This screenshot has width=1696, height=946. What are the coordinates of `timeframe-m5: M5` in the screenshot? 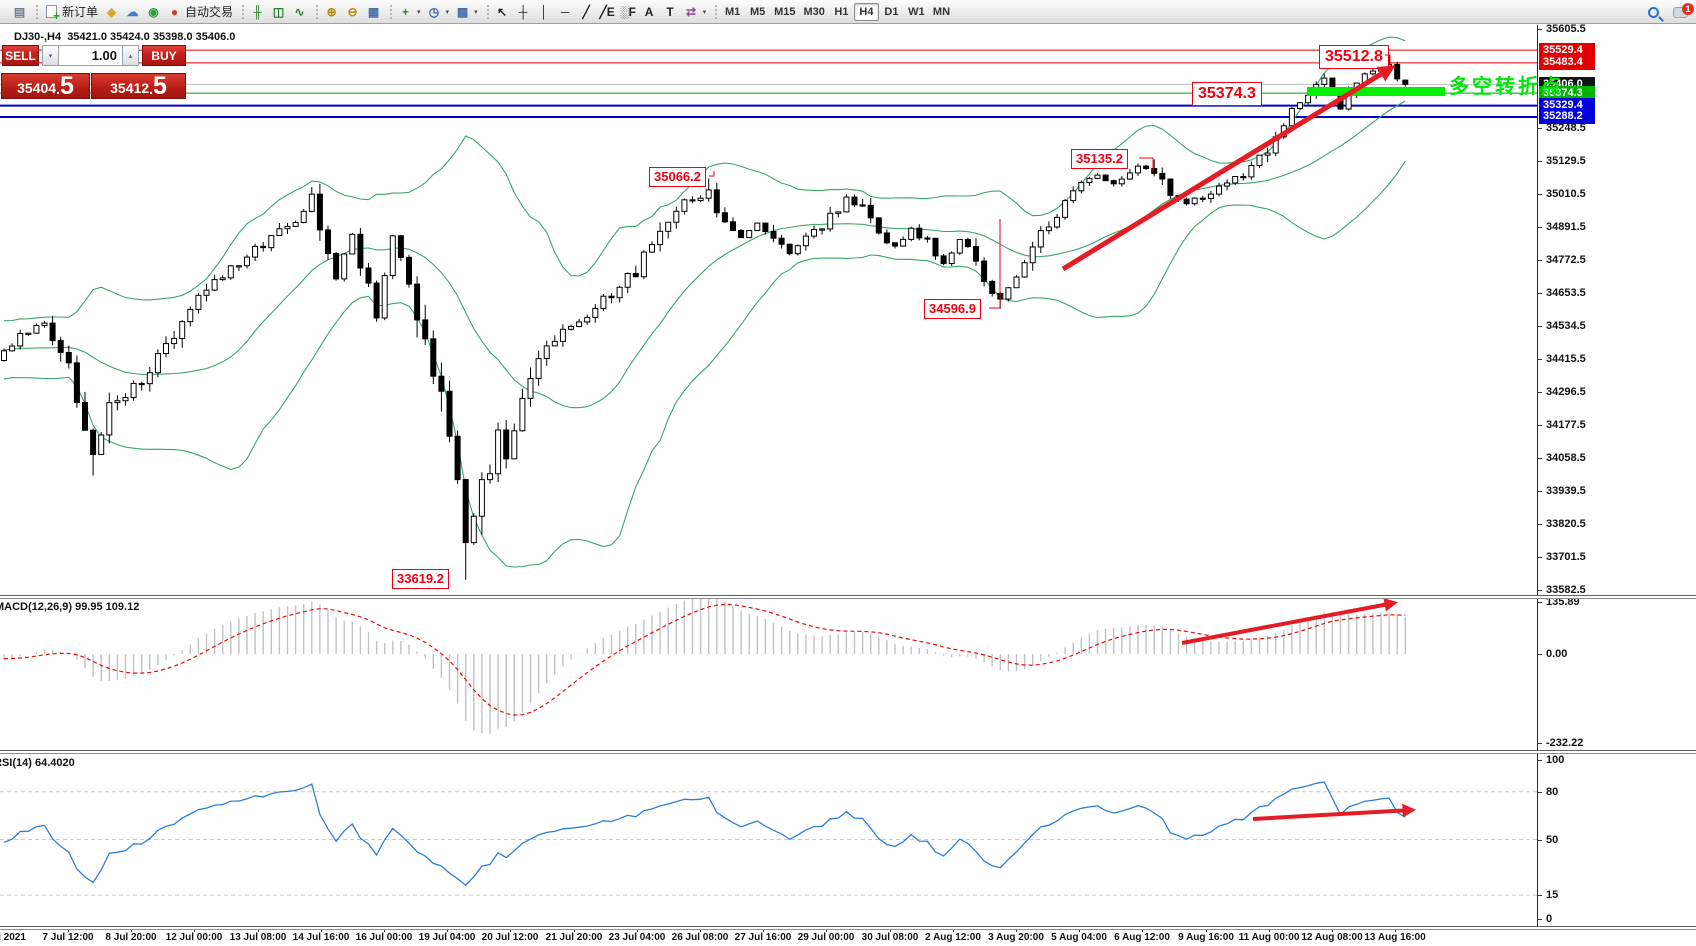 It's located at (757, 11).